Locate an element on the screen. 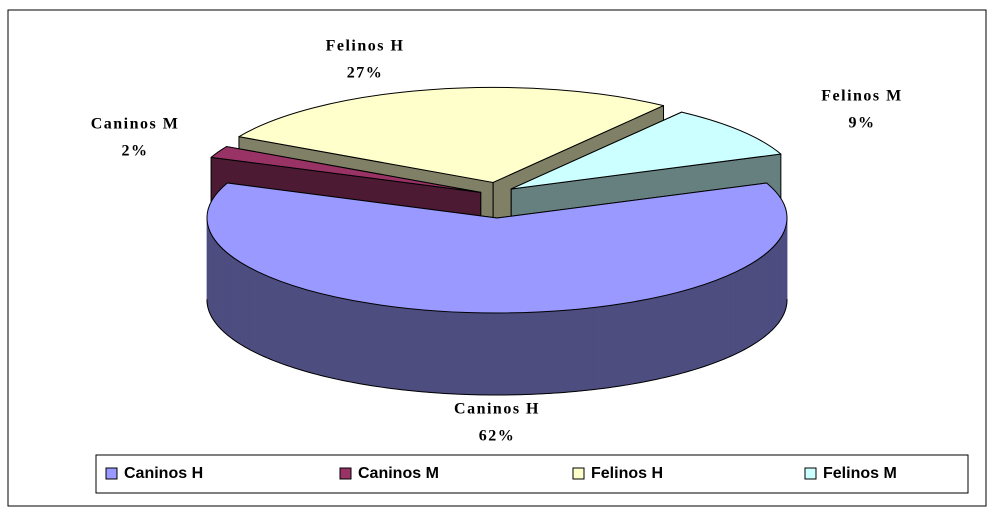  legend-box is located at coordinates (532, 474).